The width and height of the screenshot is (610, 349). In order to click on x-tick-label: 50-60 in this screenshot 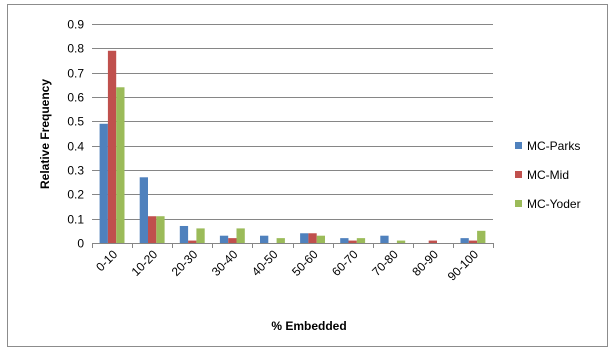, I will do `click(305, 263)`.